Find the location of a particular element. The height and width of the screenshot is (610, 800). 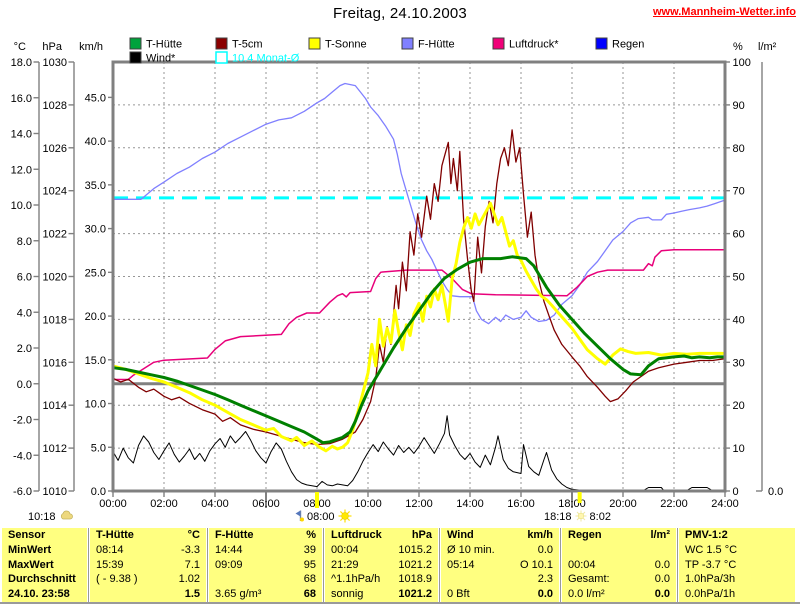

axis-percent-tick-label: 80 is located at coordinates (739, 149).